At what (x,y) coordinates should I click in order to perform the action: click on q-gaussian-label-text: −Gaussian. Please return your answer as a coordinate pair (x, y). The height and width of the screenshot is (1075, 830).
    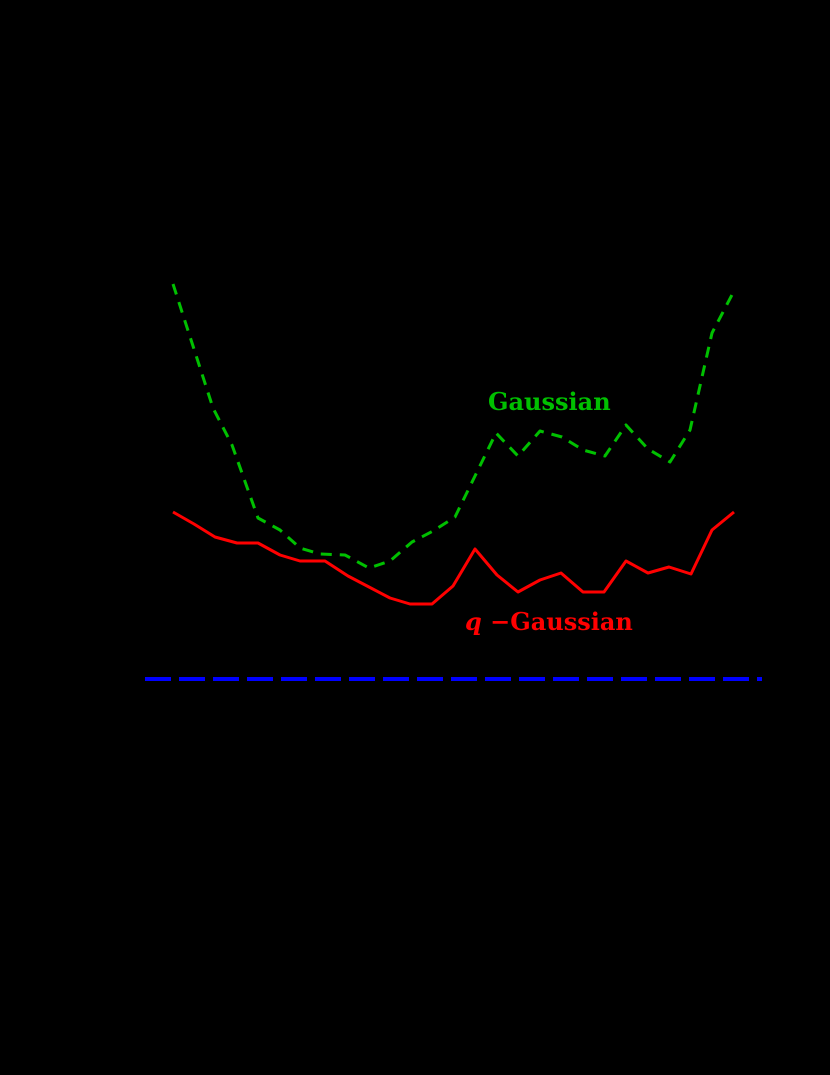
    Looking at the image, I should click on (557, 621).